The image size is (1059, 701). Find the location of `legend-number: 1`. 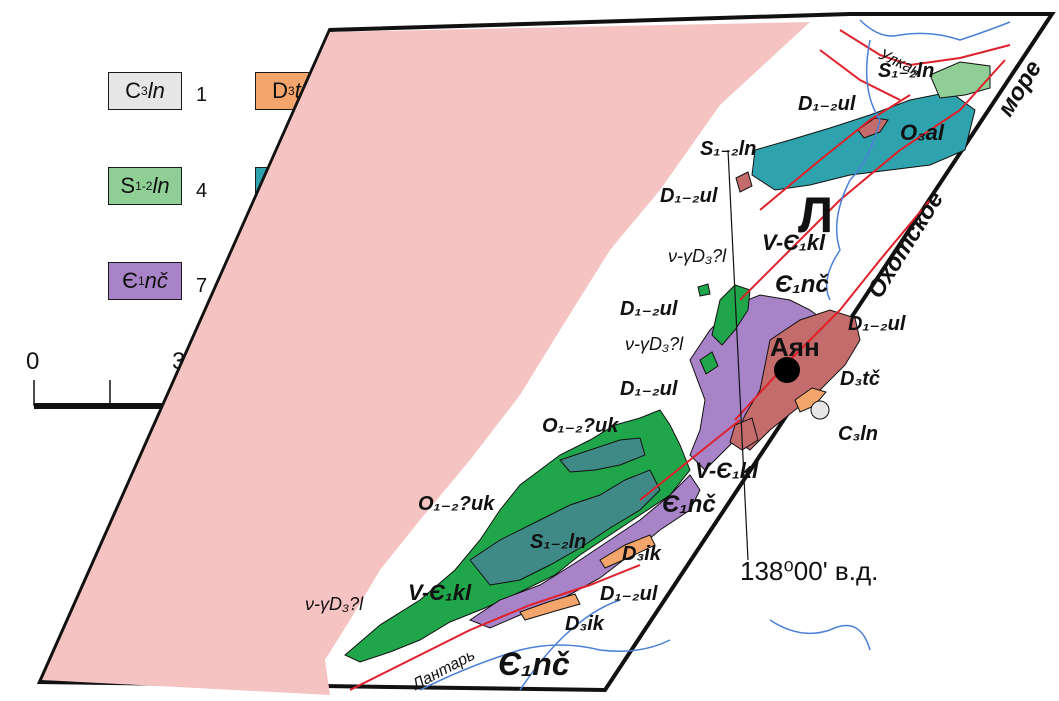

legend-number: 1 is located at coordinates (202, 95).